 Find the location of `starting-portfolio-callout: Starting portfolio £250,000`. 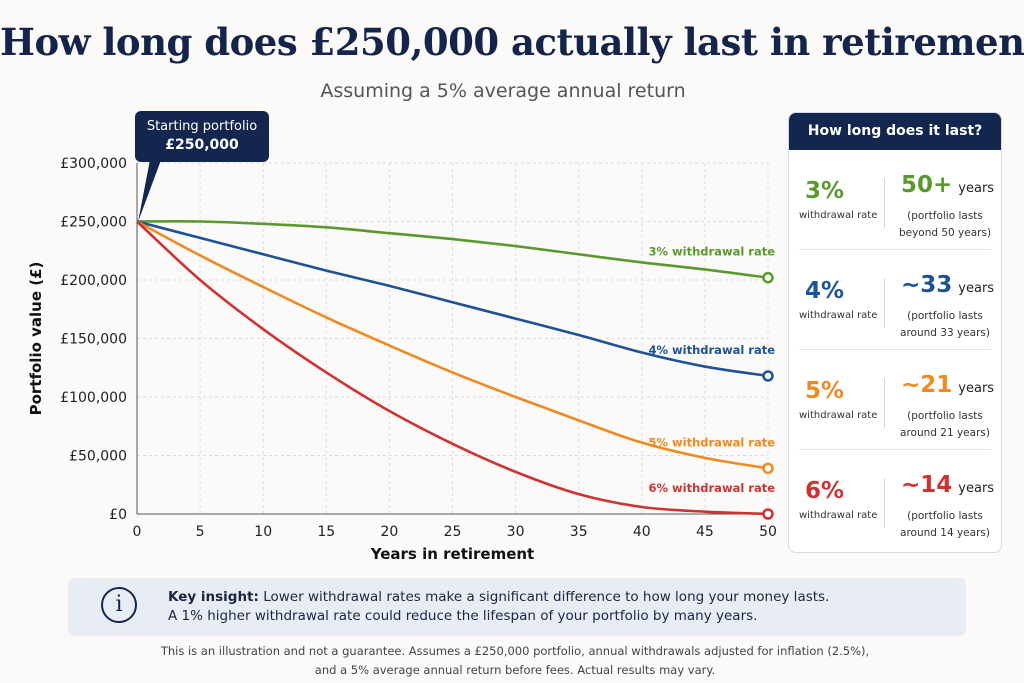

starting-portfolio-callout: Starting portfolio £250,000 is located at coordinates (202, 136).